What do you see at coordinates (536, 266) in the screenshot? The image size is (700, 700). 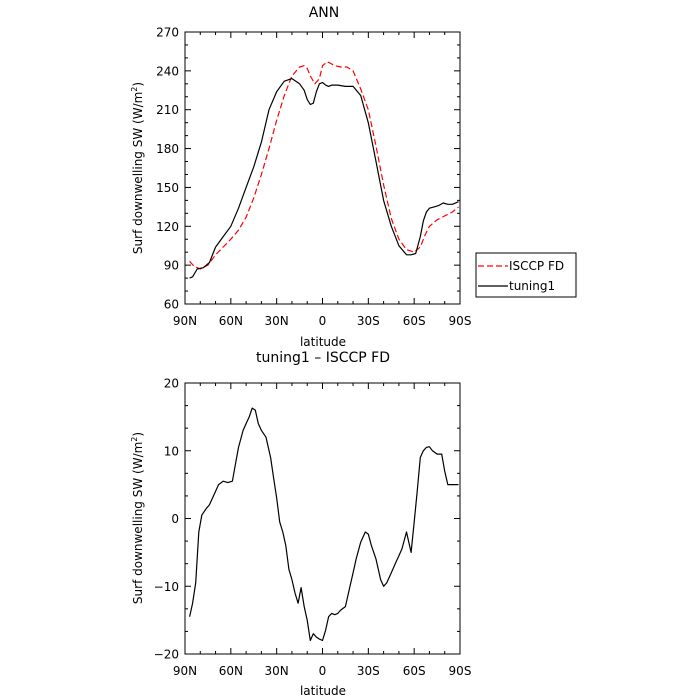 I see `legend-label-isccp: ISCCP FD` at bounding box center [536, 266].